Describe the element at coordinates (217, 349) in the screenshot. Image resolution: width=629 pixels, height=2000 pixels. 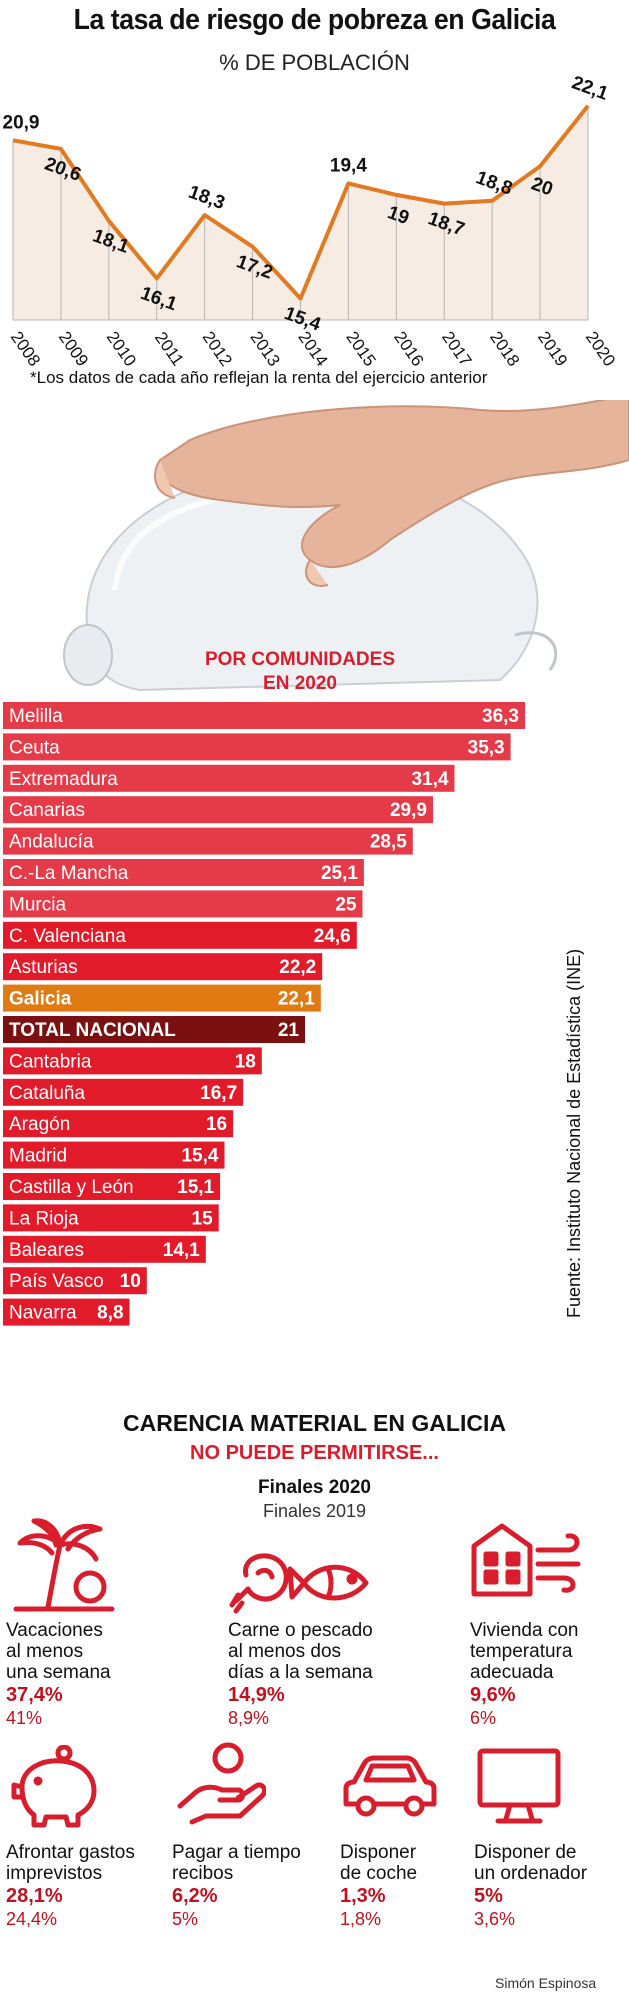
I see `x-tick-label-2012: 2012` at that location.